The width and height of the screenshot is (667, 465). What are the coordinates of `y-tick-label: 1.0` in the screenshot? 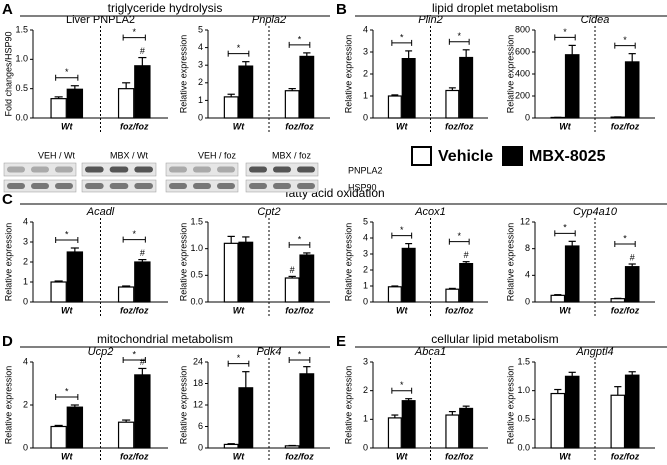 It's located at (196, 248).